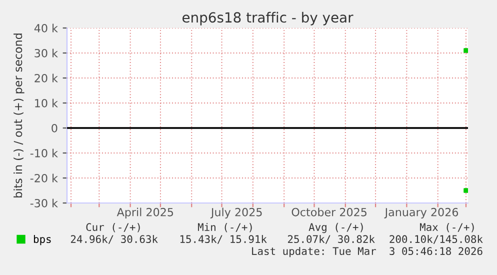  What do you see at coordinates (335, 228) in the screenshot?
I see `text: Avg (-/+)` at bounding box center [335, 228].